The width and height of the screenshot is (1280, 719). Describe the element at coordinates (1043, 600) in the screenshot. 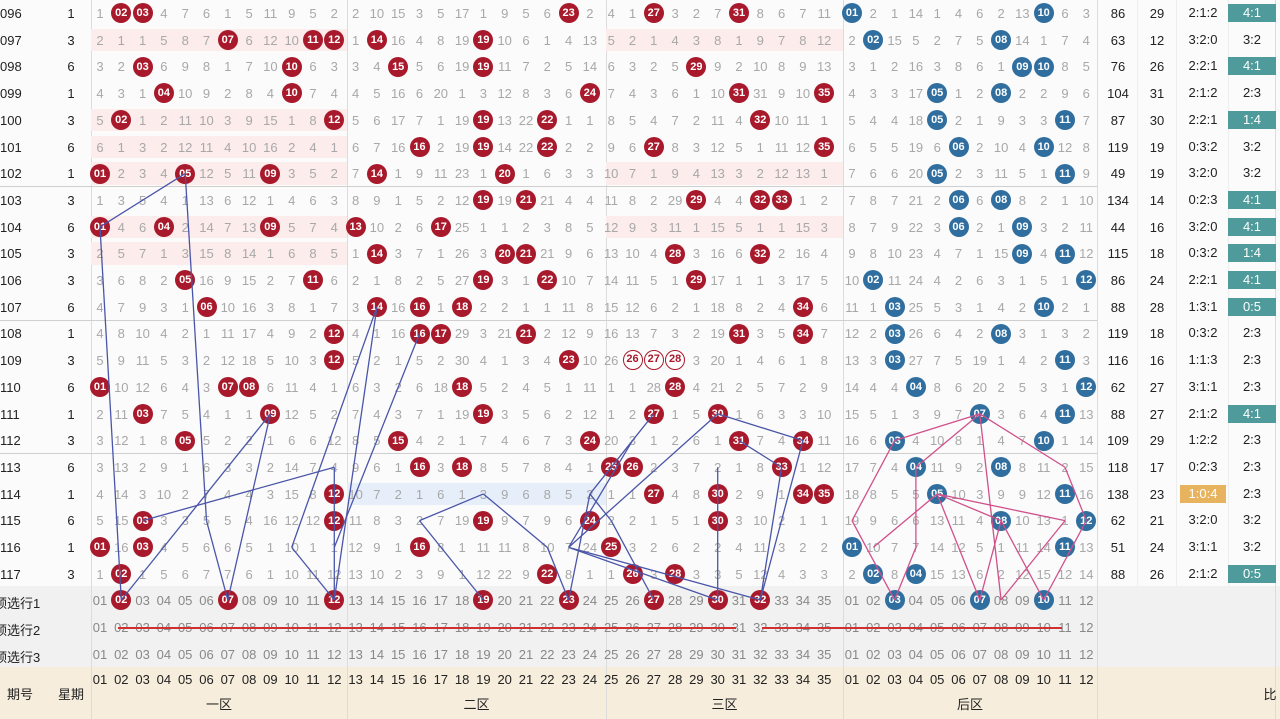

I see `selected-blue-ball: 10` at that location.